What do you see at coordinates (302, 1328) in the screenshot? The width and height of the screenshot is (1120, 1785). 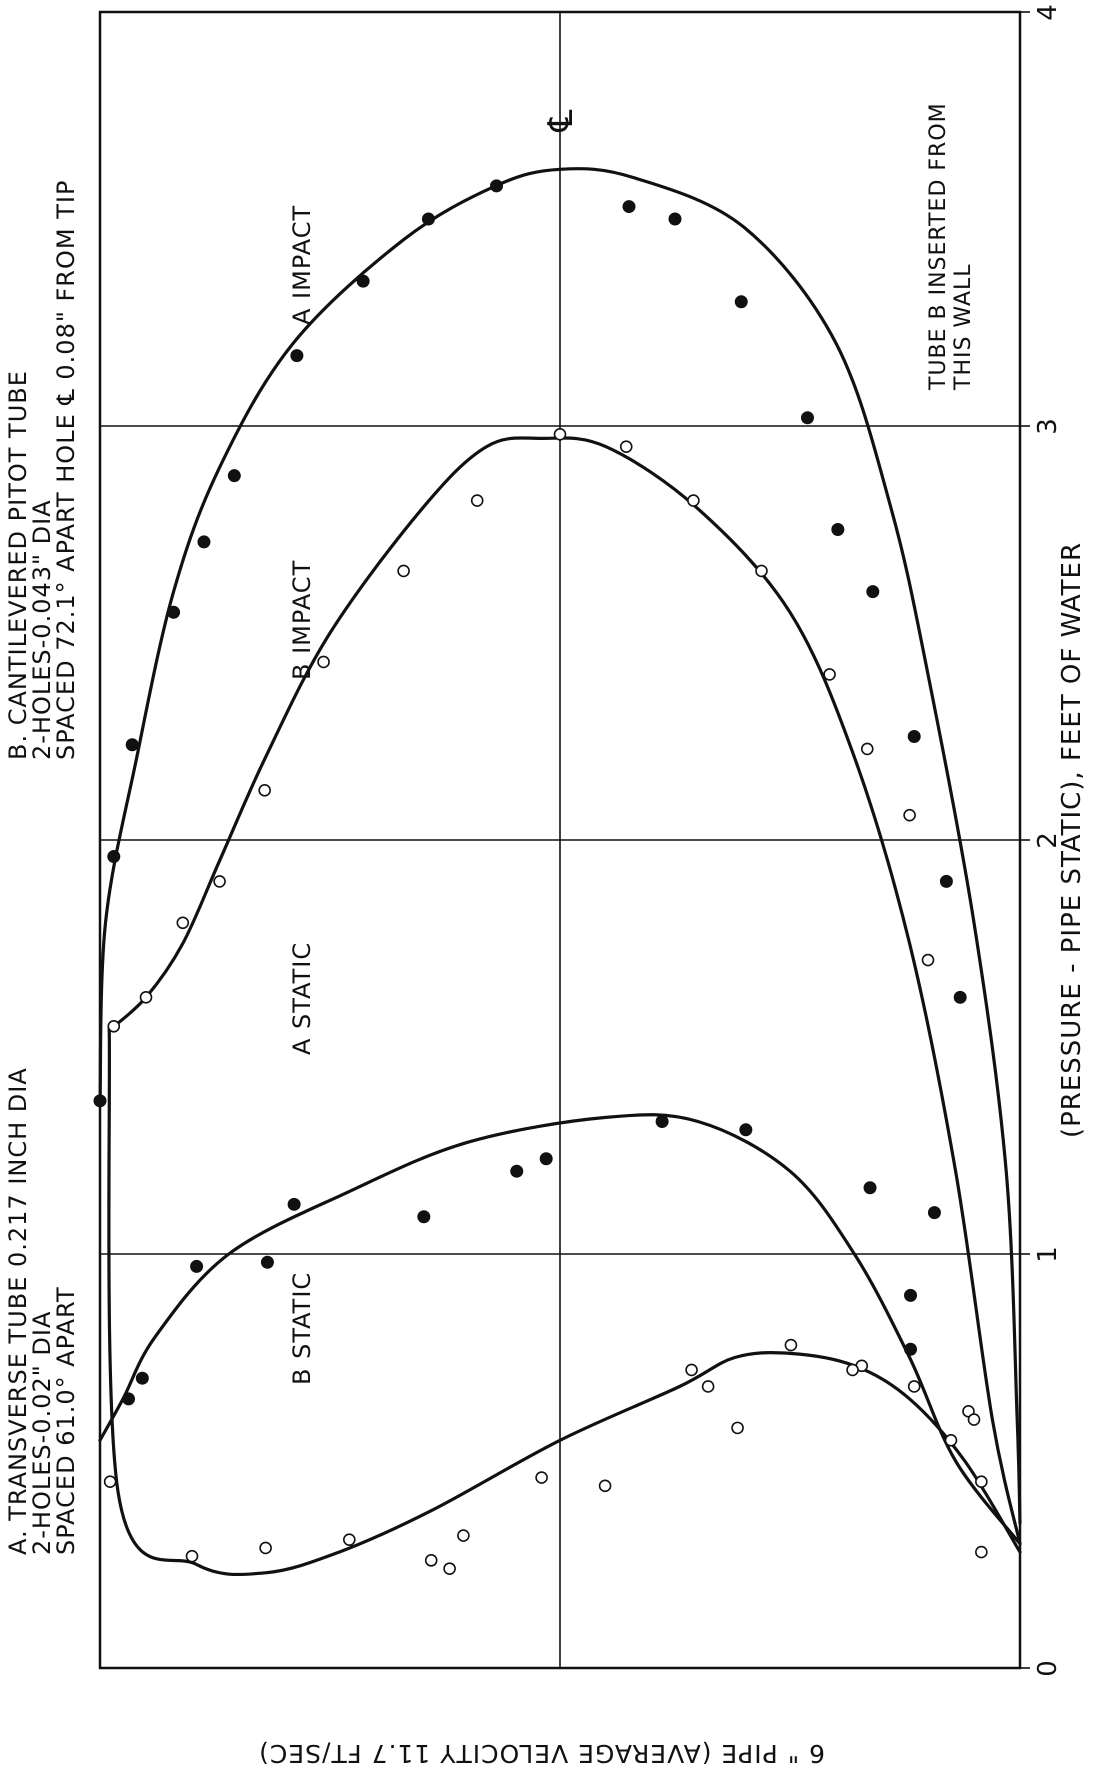 I see `curve-label-b-static: B STATIC` at bounding box center [302, 1328].